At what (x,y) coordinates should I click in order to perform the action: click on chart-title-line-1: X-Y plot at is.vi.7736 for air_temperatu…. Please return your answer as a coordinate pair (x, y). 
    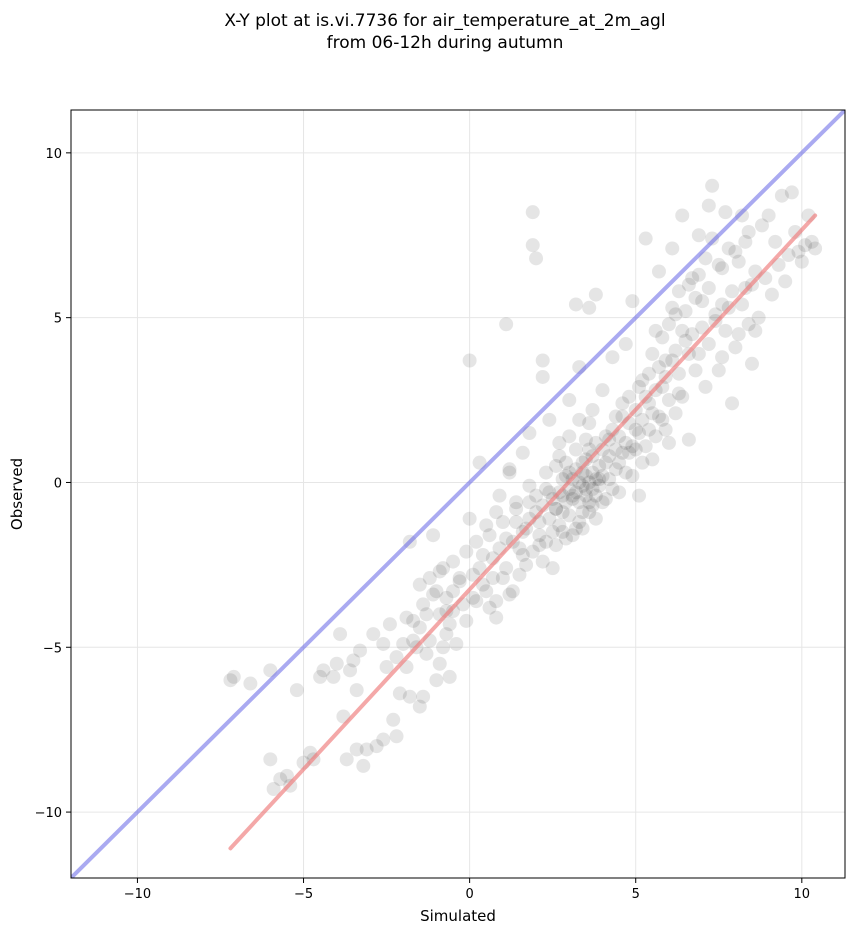
    Looking at the image, I should click on (444, 21).